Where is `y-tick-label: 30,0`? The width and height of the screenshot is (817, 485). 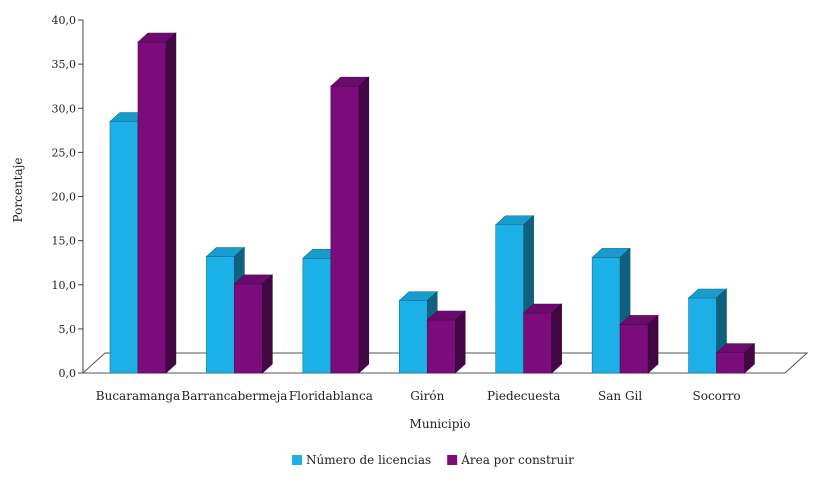
y-tick-label: 30,0 is located at coordinates (64, 108).